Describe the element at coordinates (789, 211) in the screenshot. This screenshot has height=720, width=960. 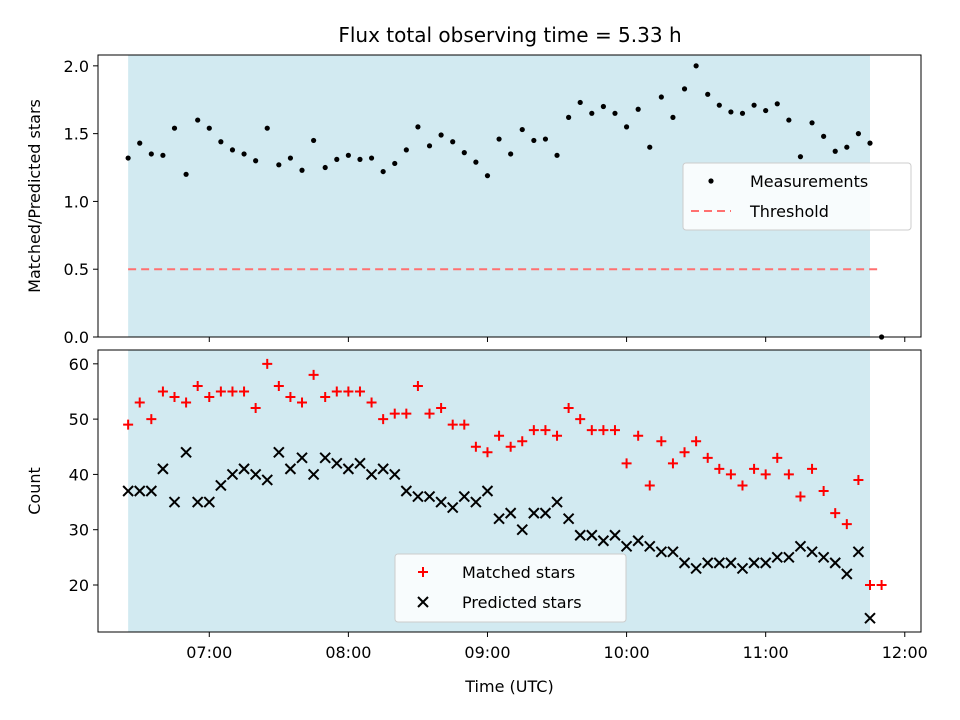
I see `legend-label: Threshold` at that location.